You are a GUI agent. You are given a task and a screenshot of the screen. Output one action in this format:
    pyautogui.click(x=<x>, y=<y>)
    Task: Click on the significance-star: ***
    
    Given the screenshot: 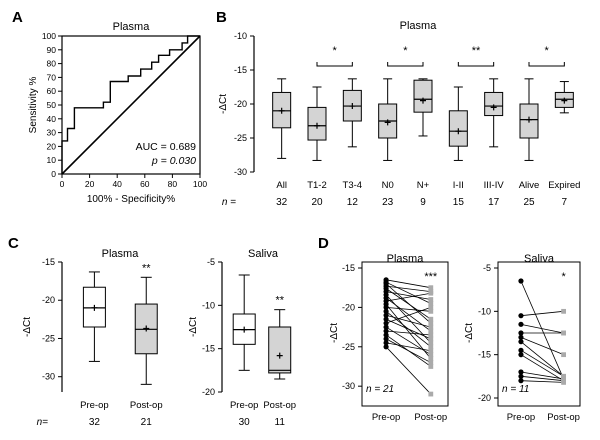 What is the action you would take?
    pyautogui.click(x=431, y=277)
    